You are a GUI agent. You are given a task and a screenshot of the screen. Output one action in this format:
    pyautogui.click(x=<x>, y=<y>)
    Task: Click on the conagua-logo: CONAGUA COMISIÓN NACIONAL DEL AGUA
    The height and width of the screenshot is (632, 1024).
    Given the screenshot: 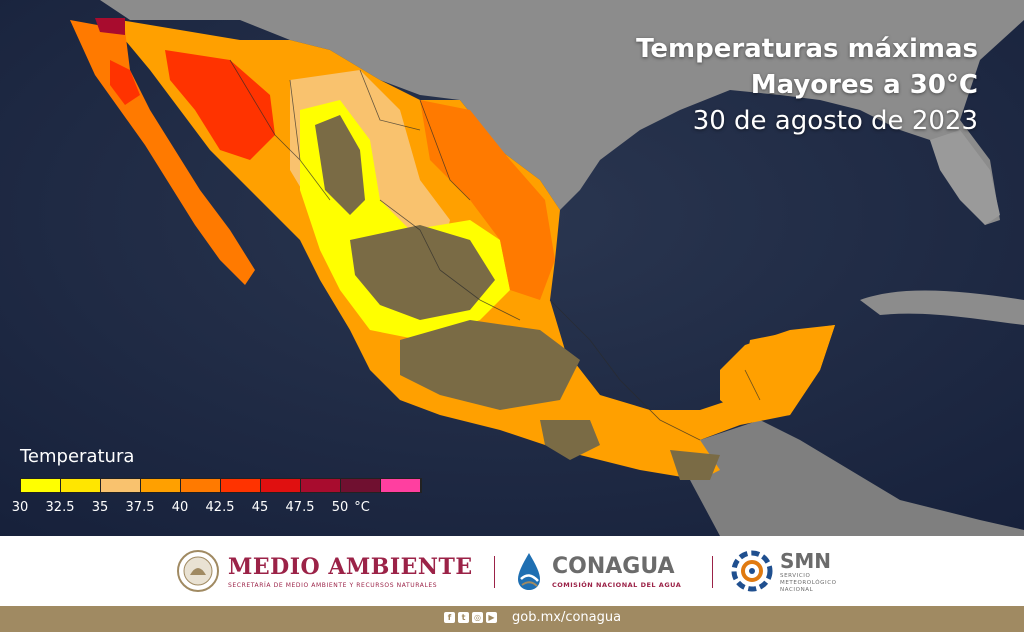 What is the action you would take?
    pyautogui.click(x=596, y=571)
    